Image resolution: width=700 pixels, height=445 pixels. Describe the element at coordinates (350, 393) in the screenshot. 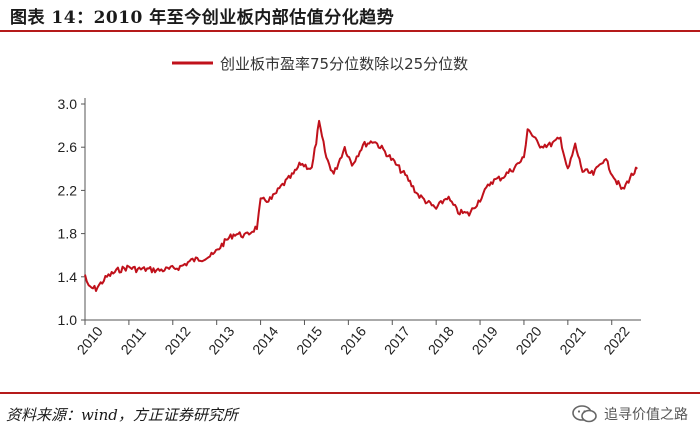

I see `bottom-rule` at that location.